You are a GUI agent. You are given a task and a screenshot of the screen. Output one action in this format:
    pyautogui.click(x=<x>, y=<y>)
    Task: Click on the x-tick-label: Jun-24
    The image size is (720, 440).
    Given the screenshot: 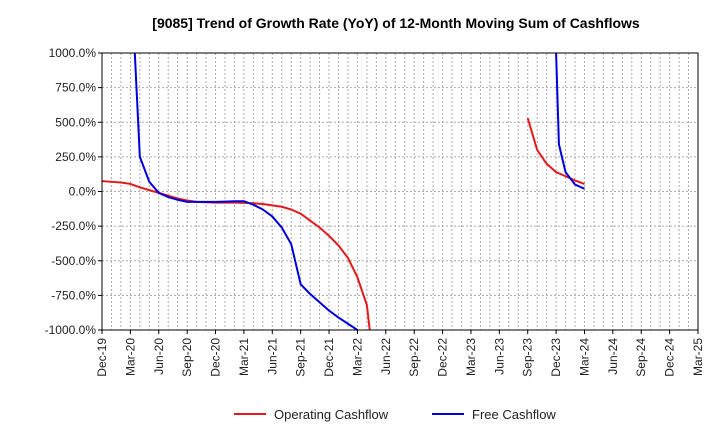 What is the action you would take?
    pyautogui.click(x=613, y=356)
    